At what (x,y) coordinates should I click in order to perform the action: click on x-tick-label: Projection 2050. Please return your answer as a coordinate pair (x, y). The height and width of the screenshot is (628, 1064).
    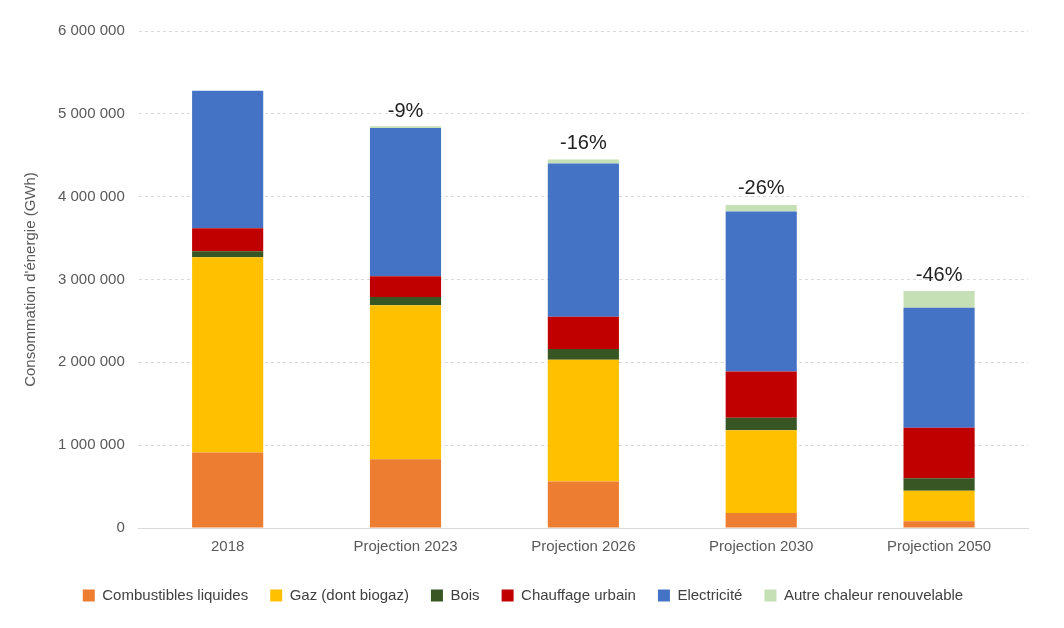
    Looking at the image, I should click on (939, 546).